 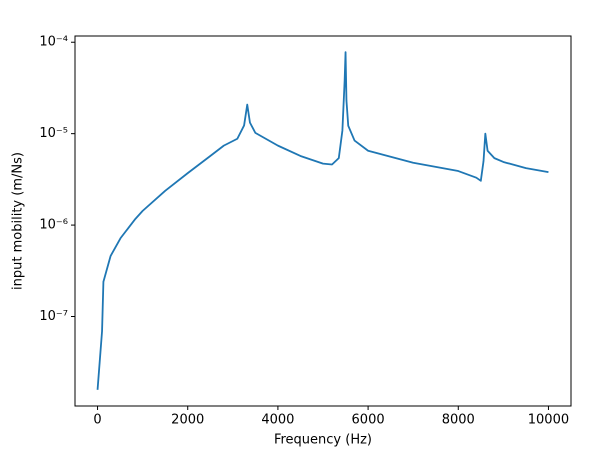 What do you see at coordinates (18, 221) in the screenshot?
I see `y-axis-label: input mobility (m/Ns)` at bounding box center [18, 221].